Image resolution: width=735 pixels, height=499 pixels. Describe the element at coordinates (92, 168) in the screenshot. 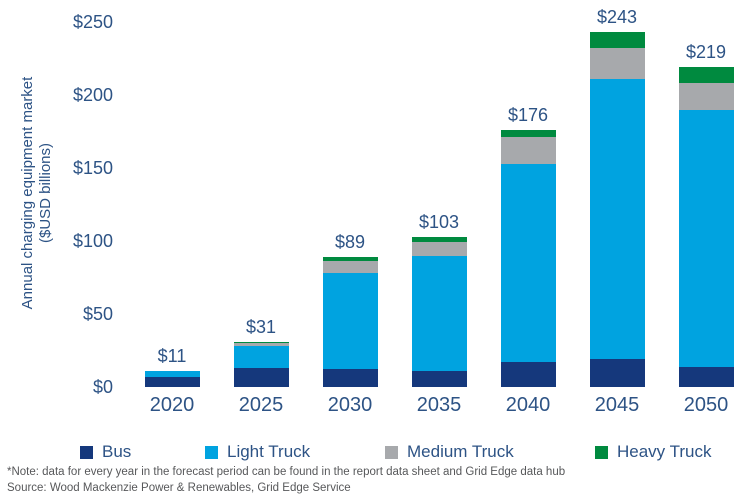

I see `y-tick-label: $150` at that location.